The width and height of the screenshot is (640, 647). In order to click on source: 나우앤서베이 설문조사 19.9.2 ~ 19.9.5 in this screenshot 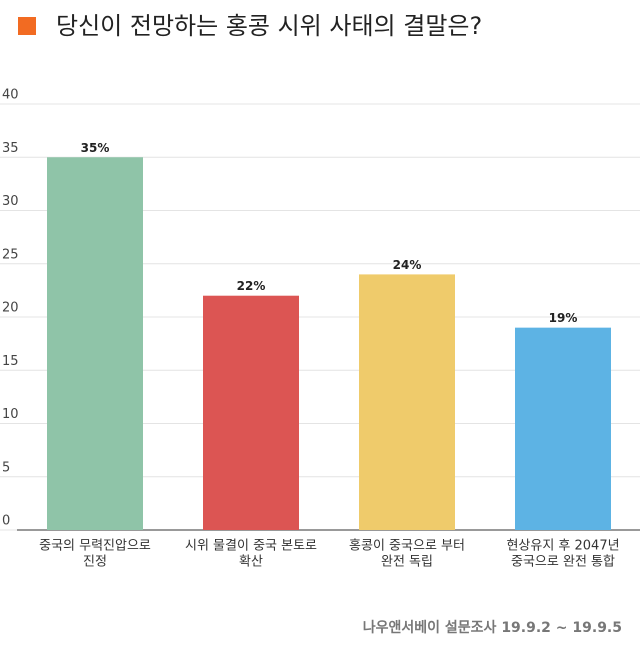, I will do `click(492, 627)`.